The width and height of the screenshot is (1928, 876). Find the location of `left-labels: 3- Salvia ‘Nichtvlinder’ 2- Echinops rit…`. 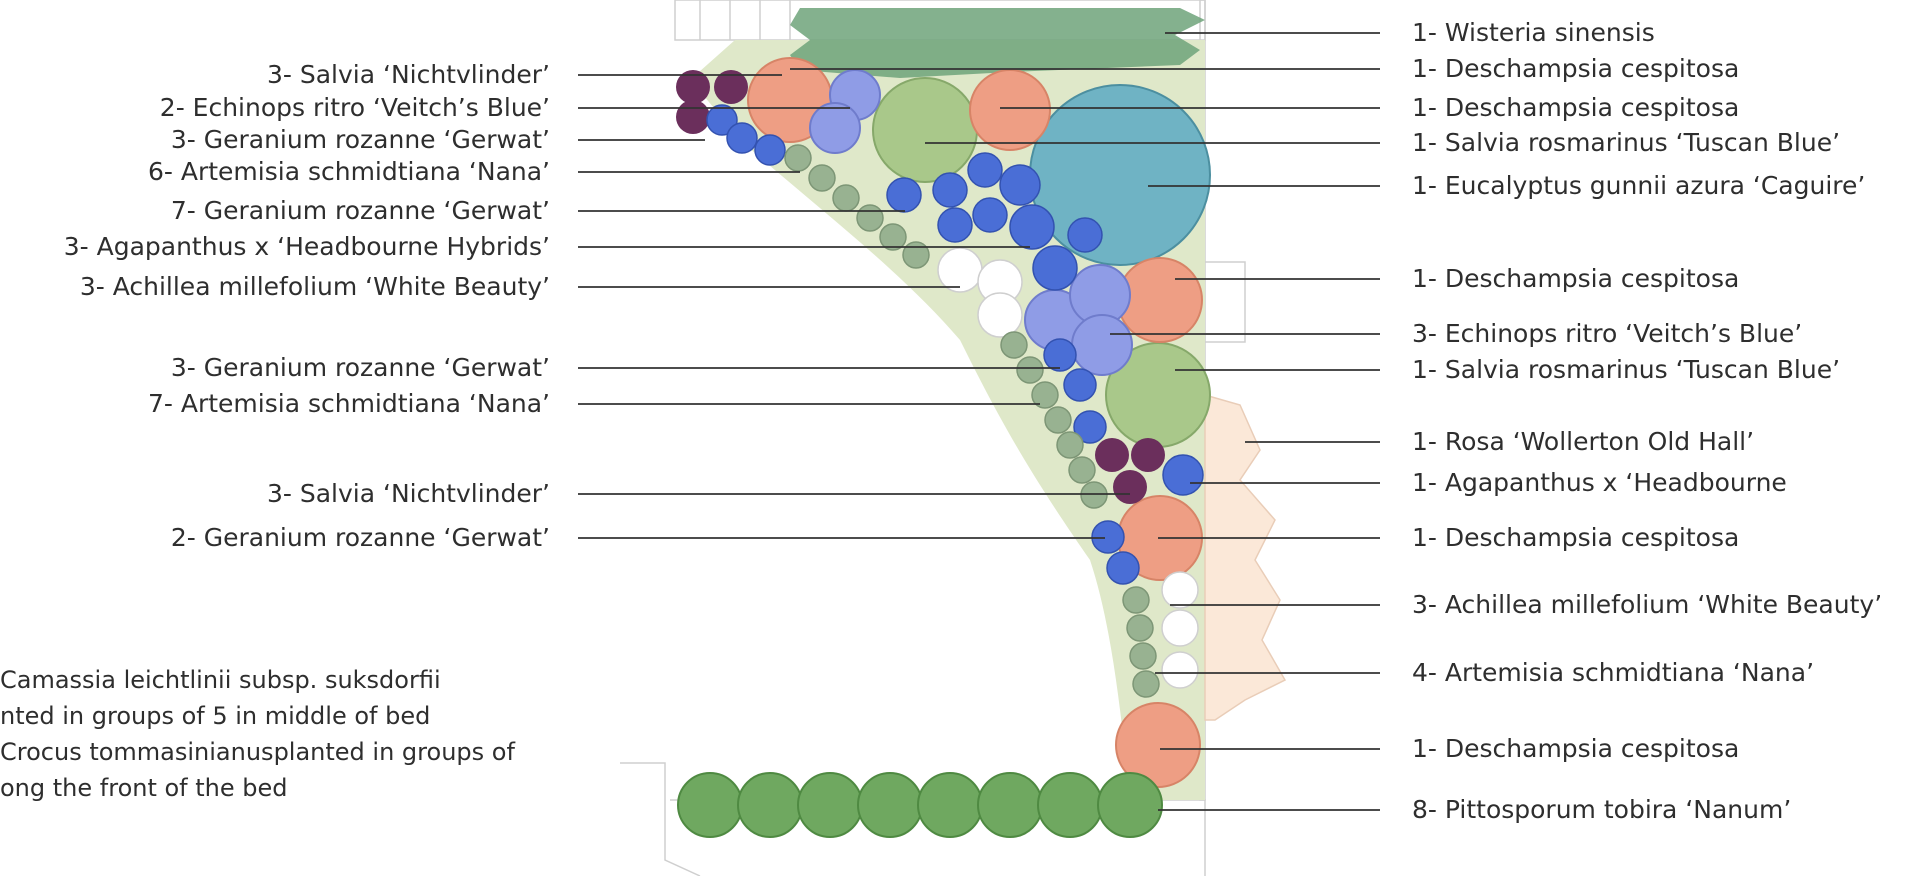

left-labels: 3- Salvia ‘Nichtvlinder’ 2- Echinops rit… is located at coordinates (307, 306).